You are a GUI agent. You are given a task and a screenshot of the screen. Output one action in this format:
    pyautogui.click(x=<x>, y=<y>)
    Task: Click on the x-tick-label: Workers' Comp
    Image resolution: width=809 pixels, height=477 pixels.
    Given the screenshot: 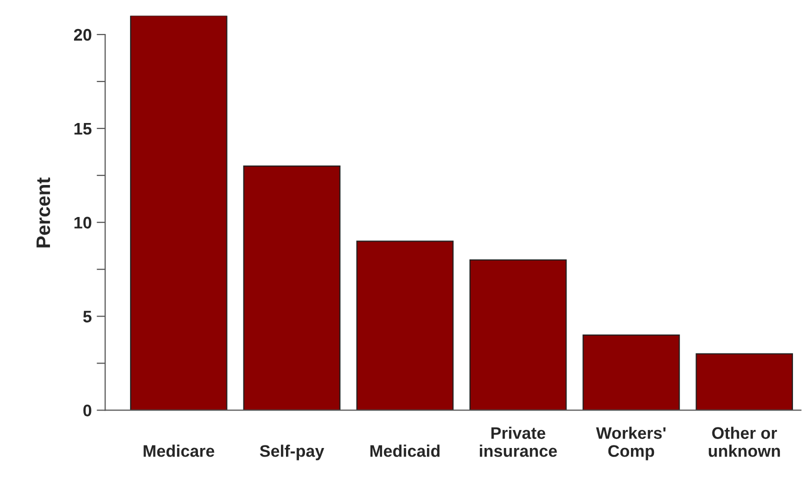 What is the action you would take?
    pyautogui.click(x=631, y=443)
    